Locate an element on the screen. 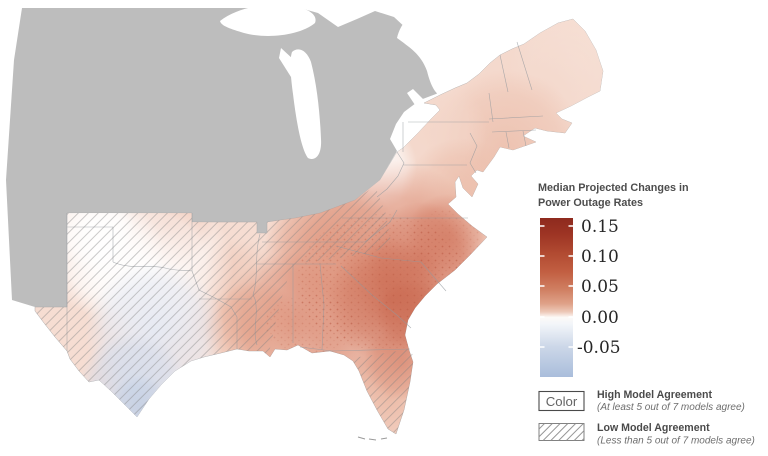  florida-keys-icon is located at coordinates (372, 438).